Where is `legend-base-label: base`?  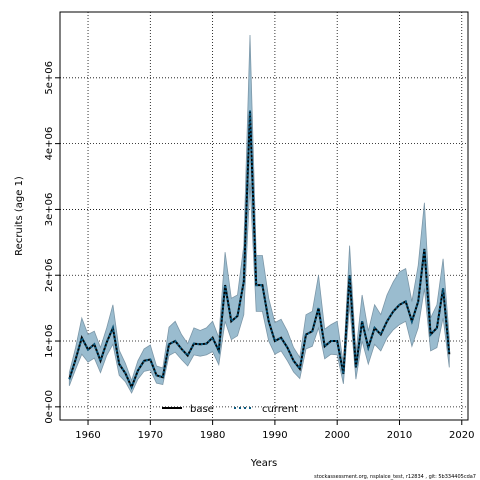
legend-base-label: base is located at coordinates (202, 409).